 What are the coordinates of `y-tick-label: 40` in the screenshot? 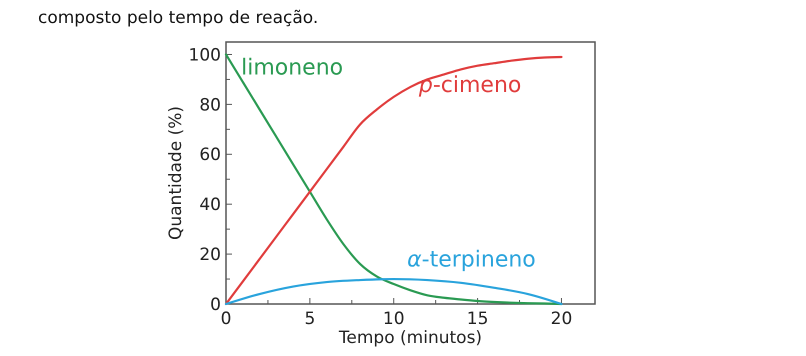 It's located at (210, 205).